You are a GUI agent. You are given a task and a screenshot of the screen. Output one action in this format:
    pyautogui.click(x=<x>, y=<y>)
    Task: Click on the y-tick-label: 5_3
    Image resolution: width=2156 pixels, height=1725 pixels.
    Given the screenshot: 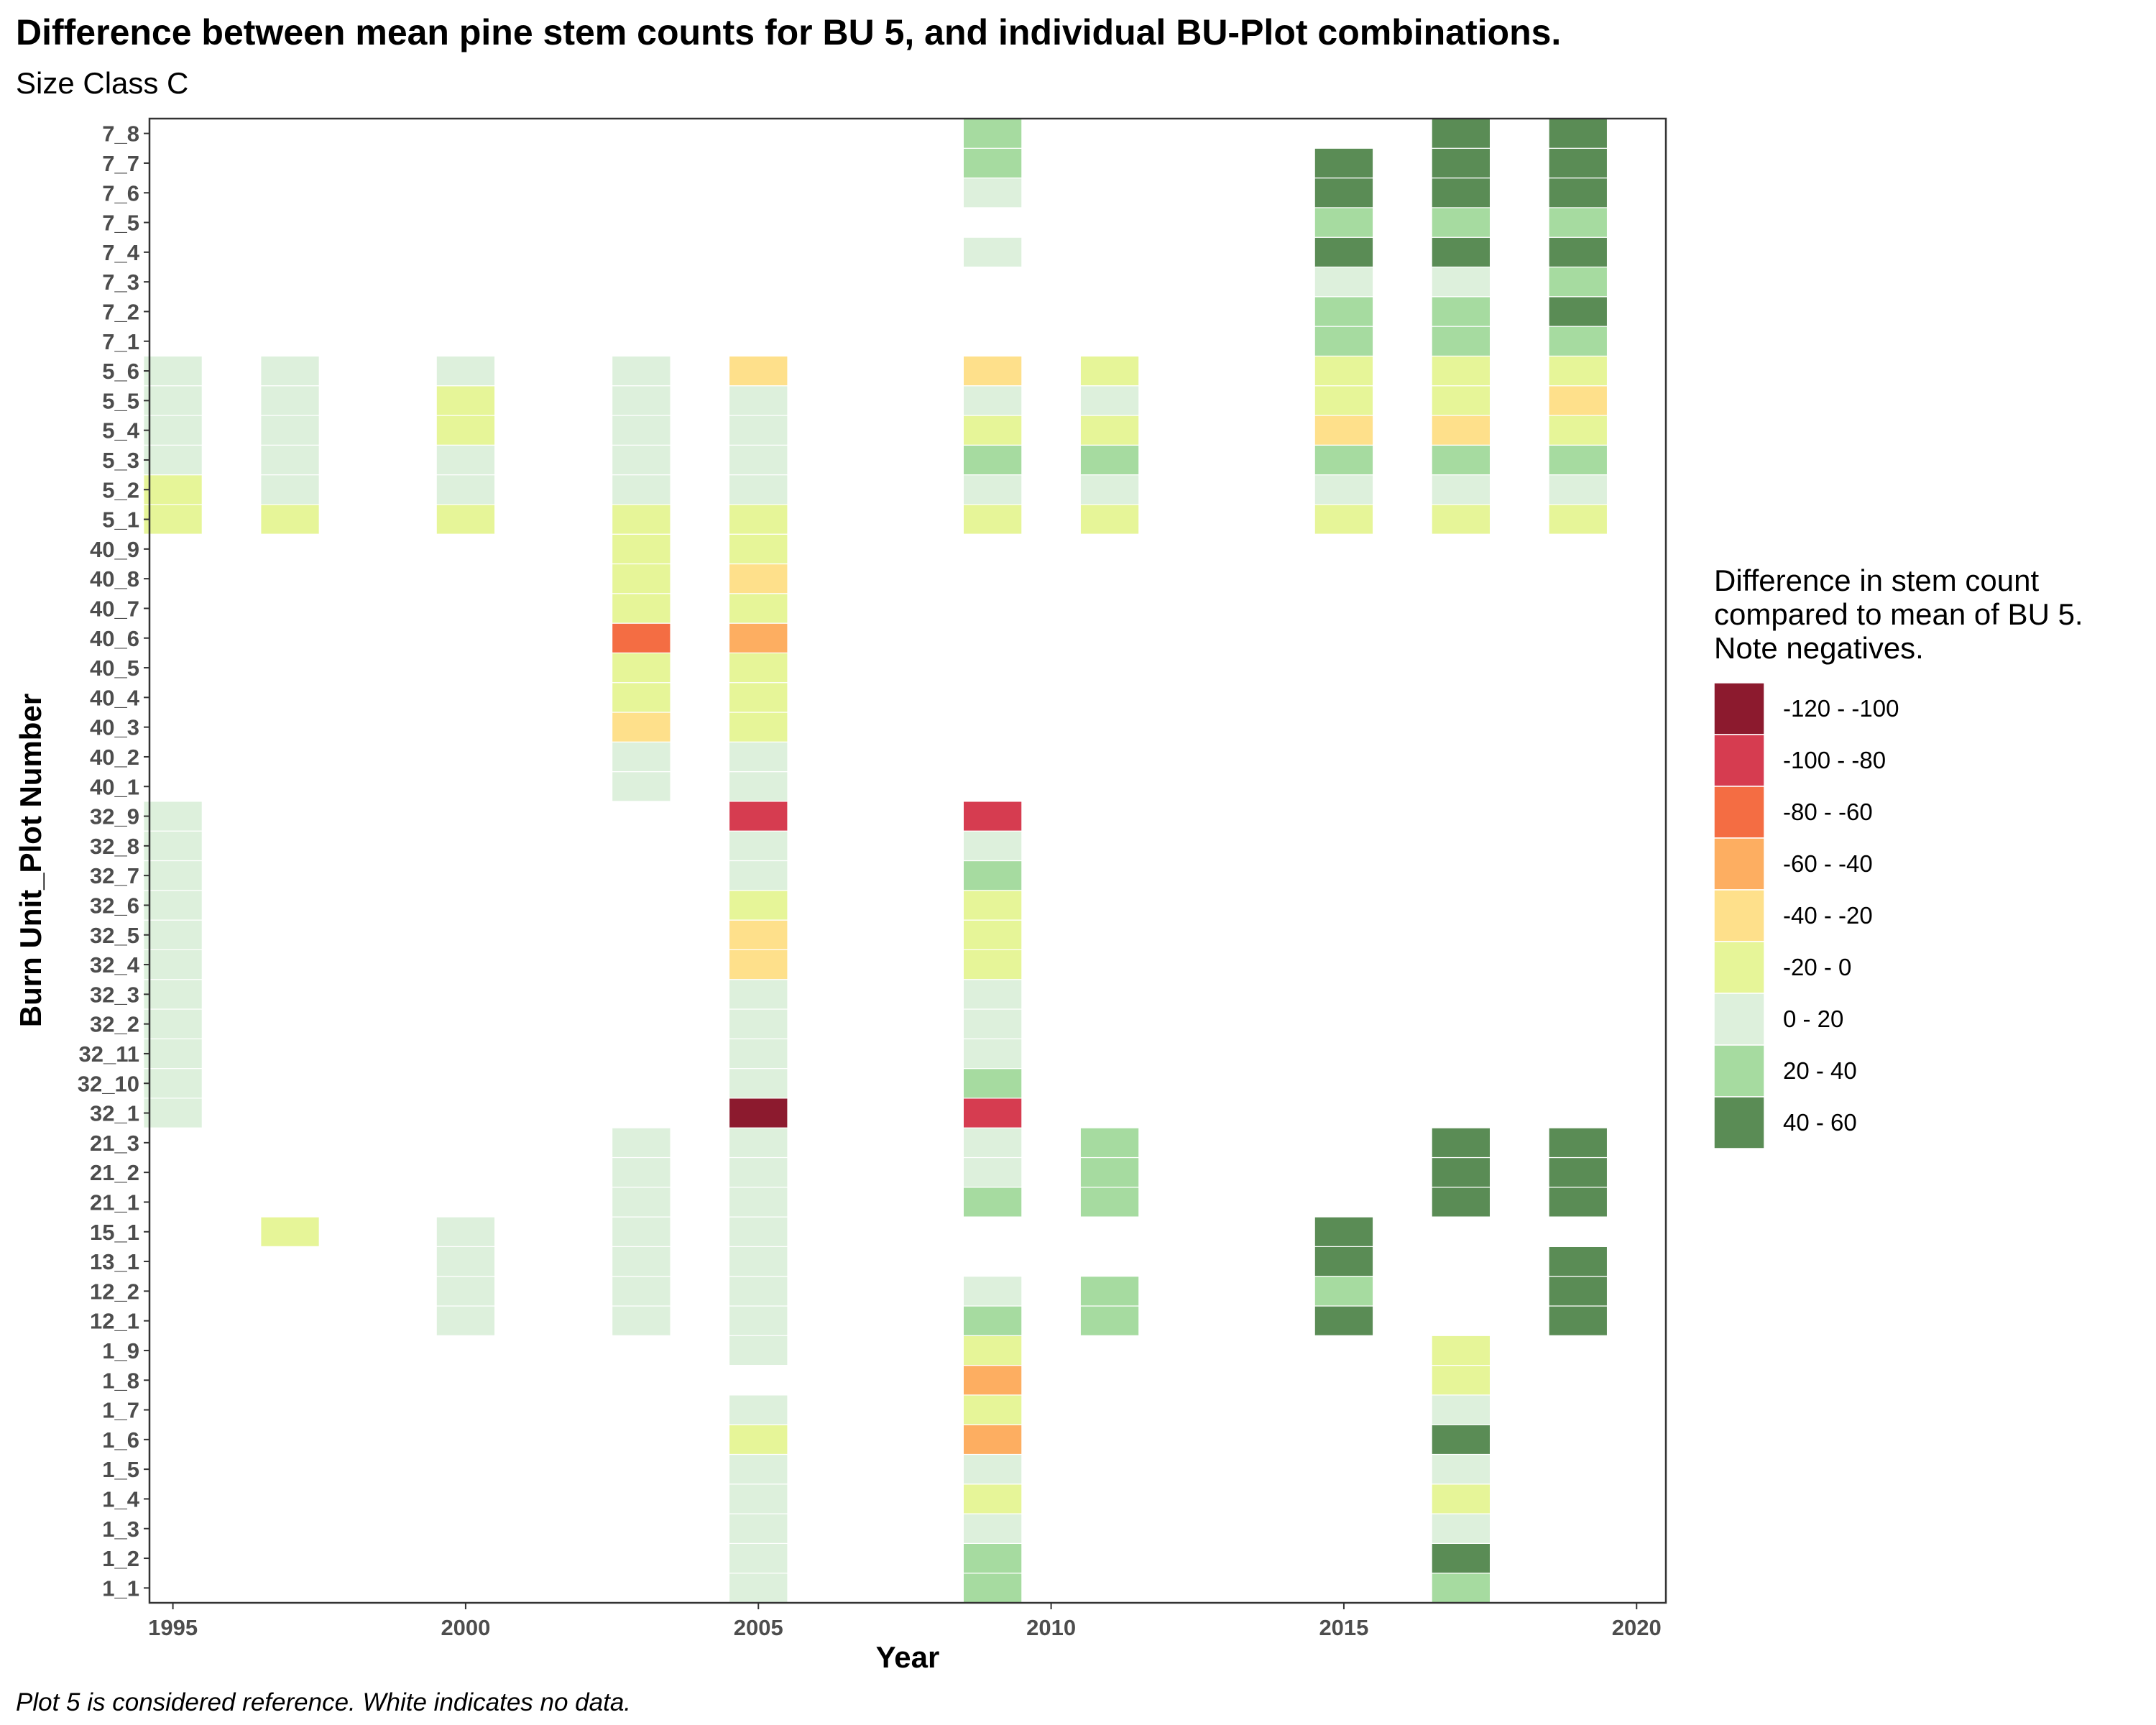 What is the action you would take?
    pyautogui.click(x=120, y=460)
    